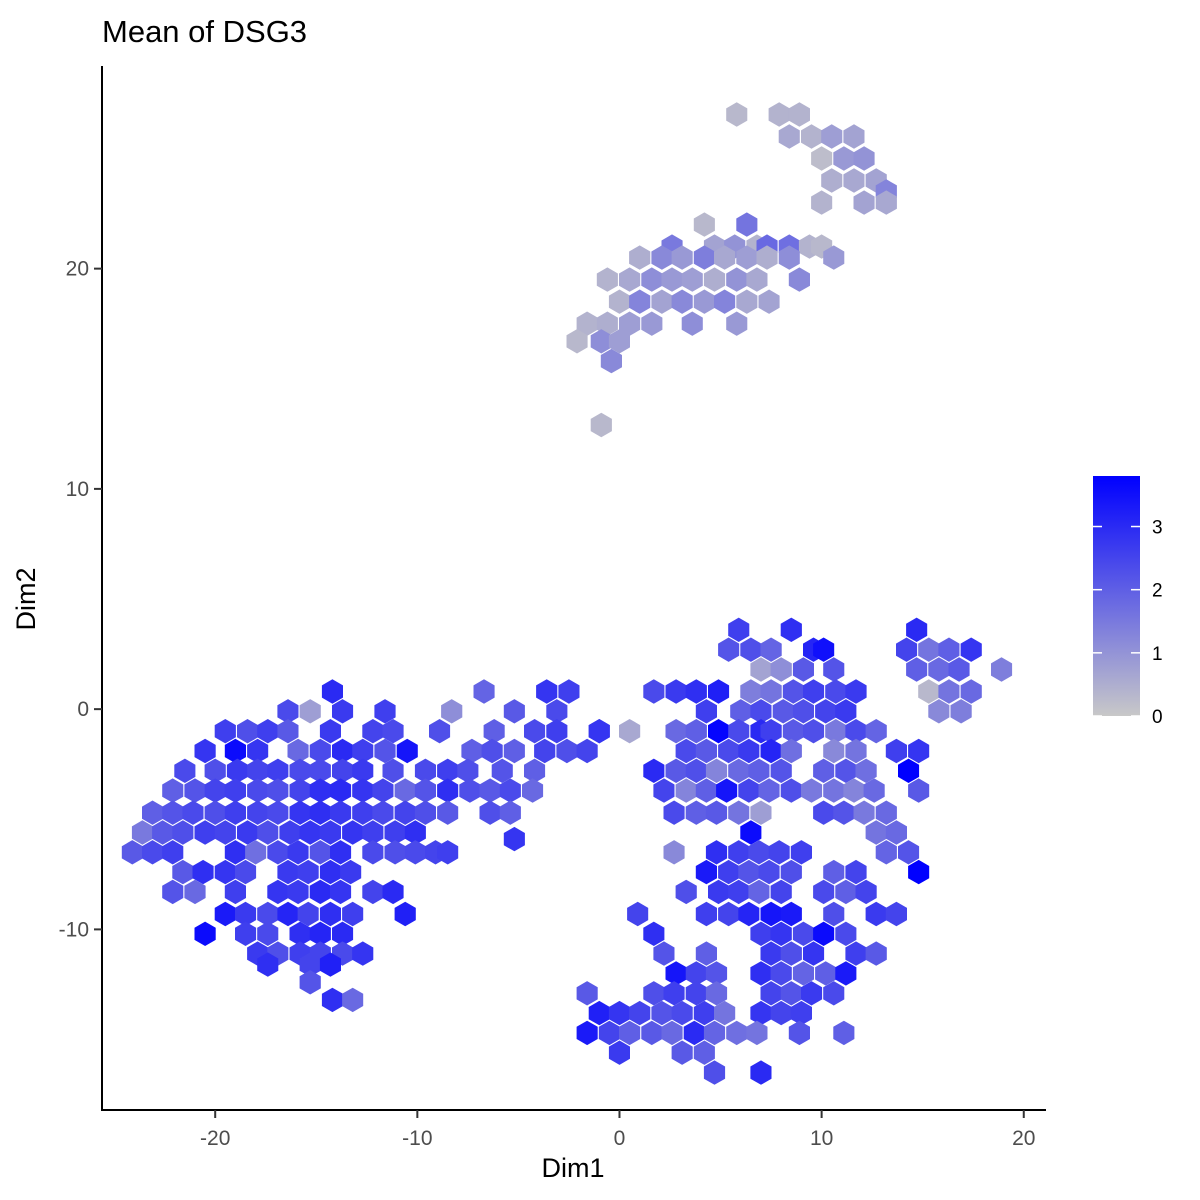 This screenshot has width=1200, height=1200. I want to click on y-axis-ticks: -10 0 10 20, so click(80, 599).